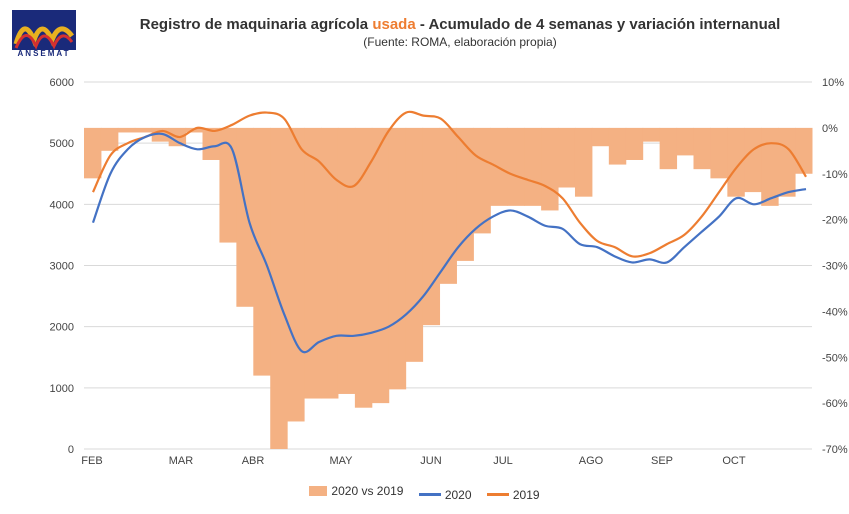 The width and height of the screenshot is (849, 514). I want to click on y-right-tick-label: -50%, so click(835, 358).